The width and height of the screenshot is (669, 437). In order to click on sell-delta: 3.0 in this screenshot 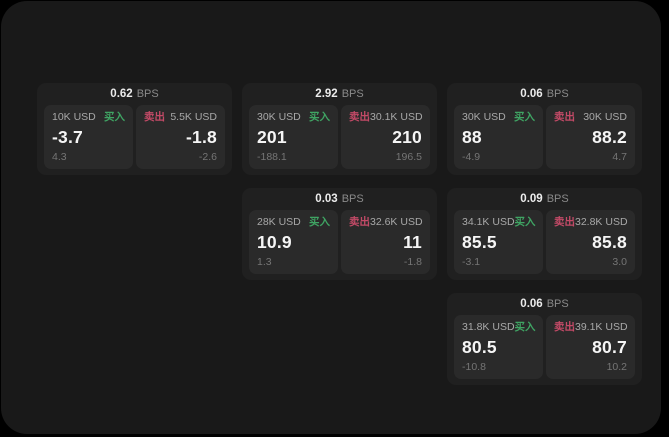, I will do `click(619, 262)`.